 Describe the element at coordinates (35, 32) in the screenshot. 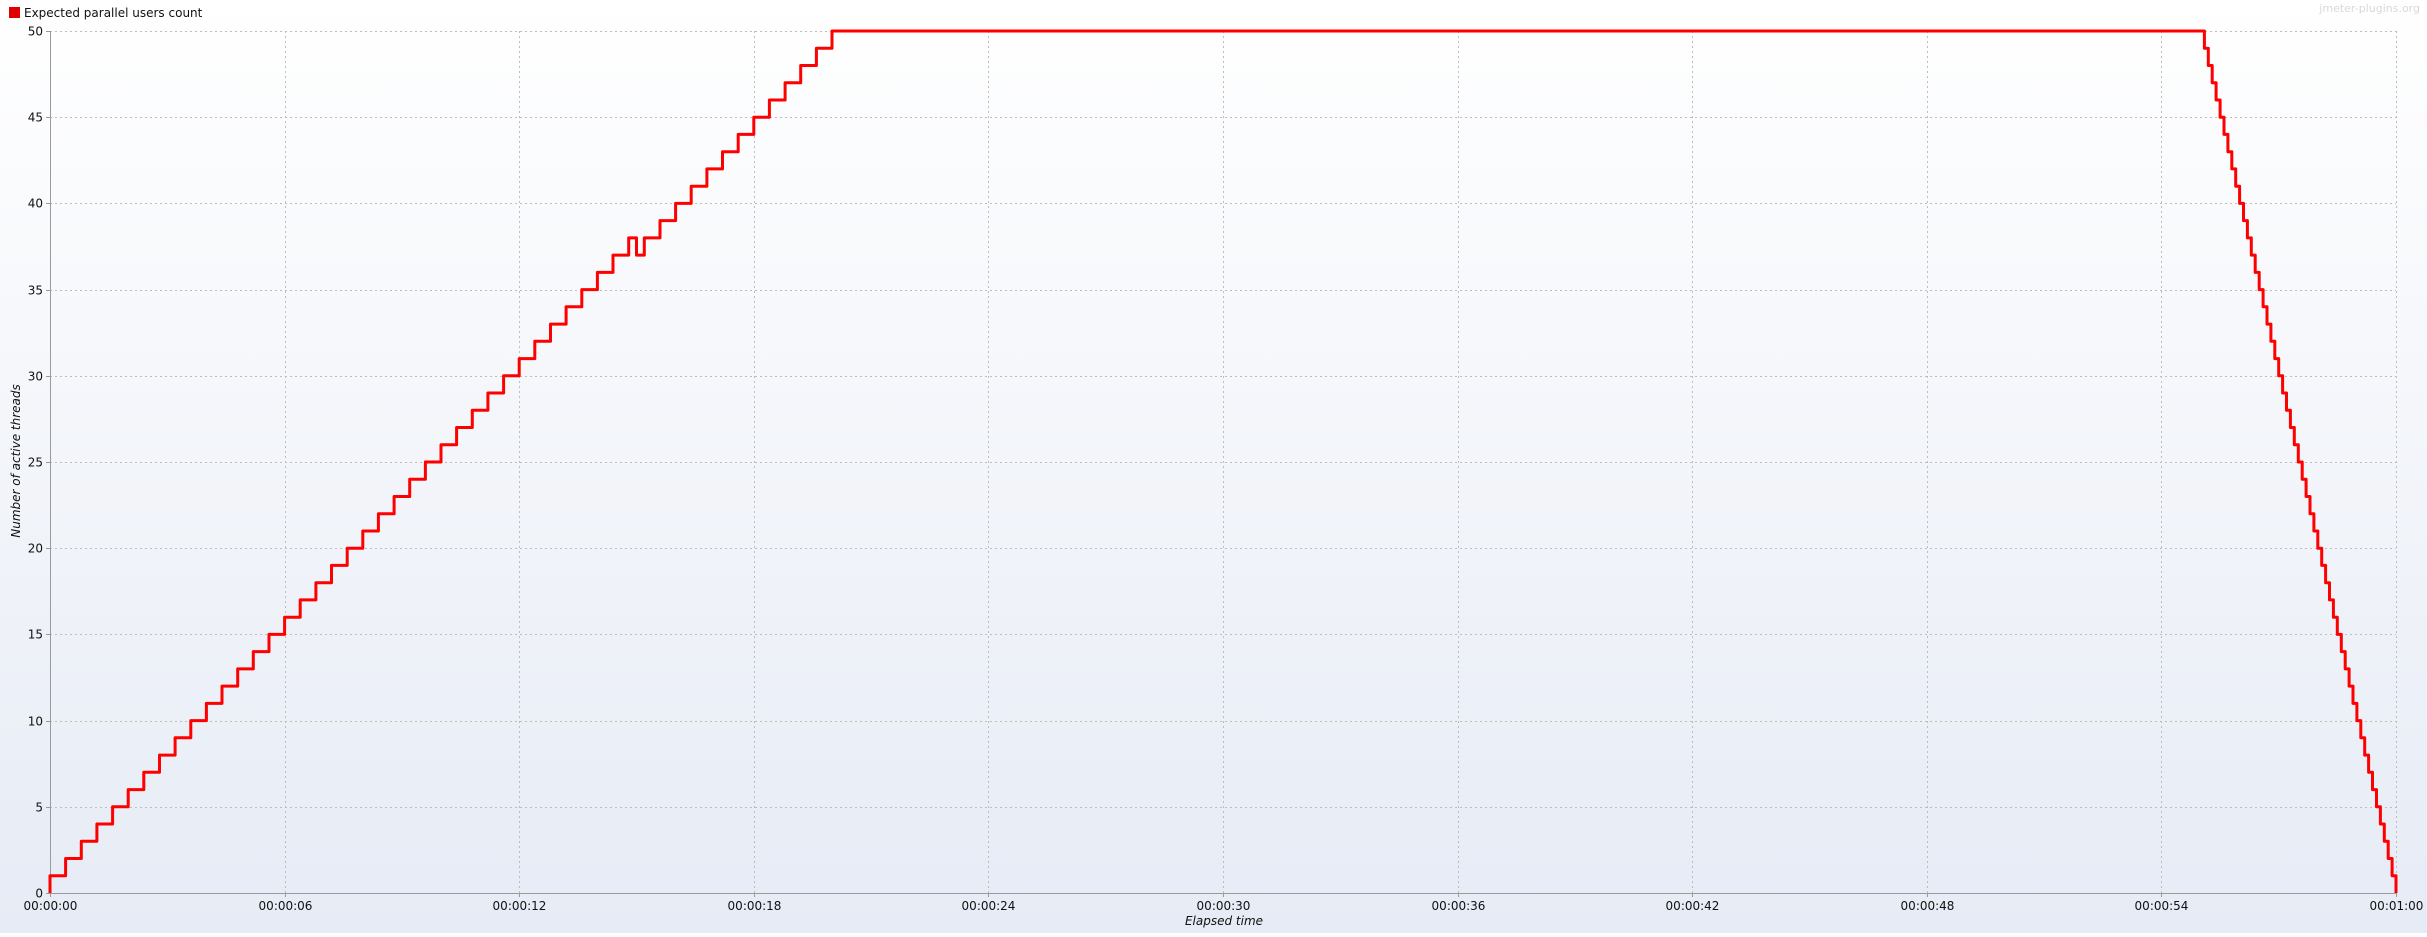

I see `y-tick-label: 50` at that location.